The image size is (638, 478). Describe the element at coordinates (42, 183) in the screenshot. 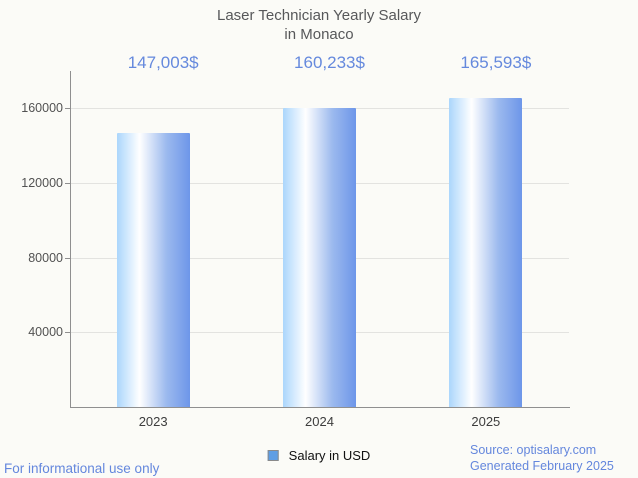

I see `y-tick-label: 120000` at that location.